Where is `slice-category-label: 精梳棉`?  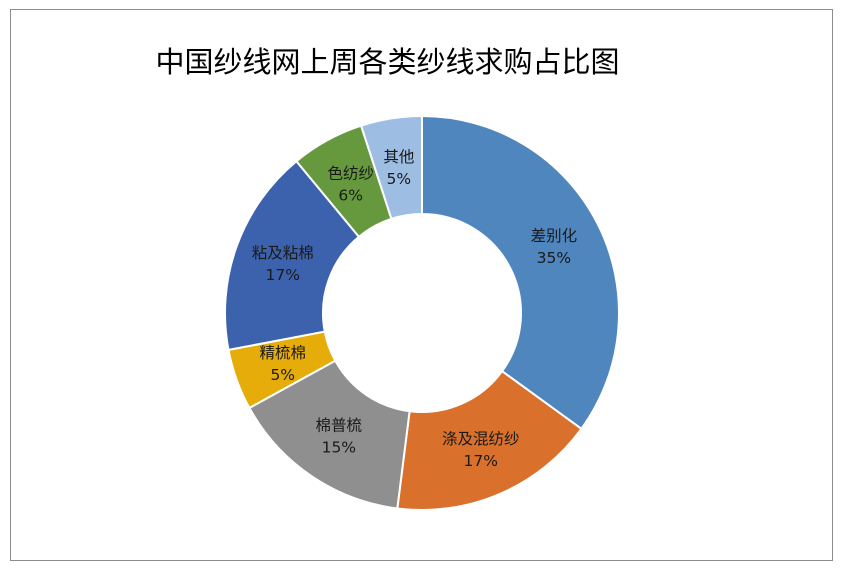
slice-category-label: 精梳棉 is located at coordinates (282, 353).